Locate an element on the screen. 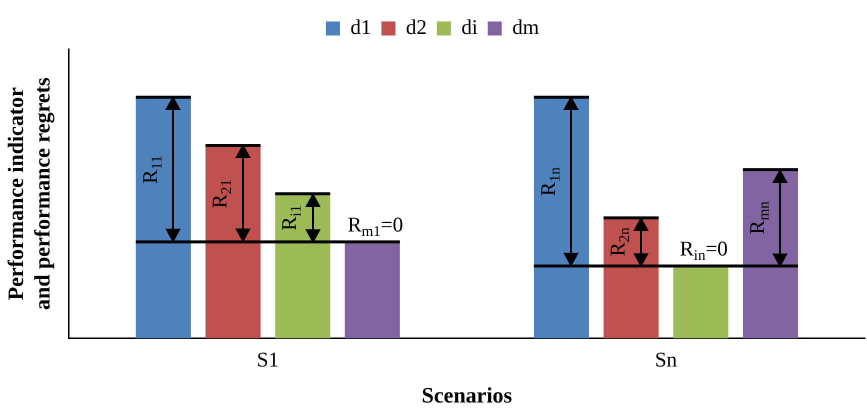 This screenshot has height=410, width=867. annotation: R11 is located at coordinates (152, 169).